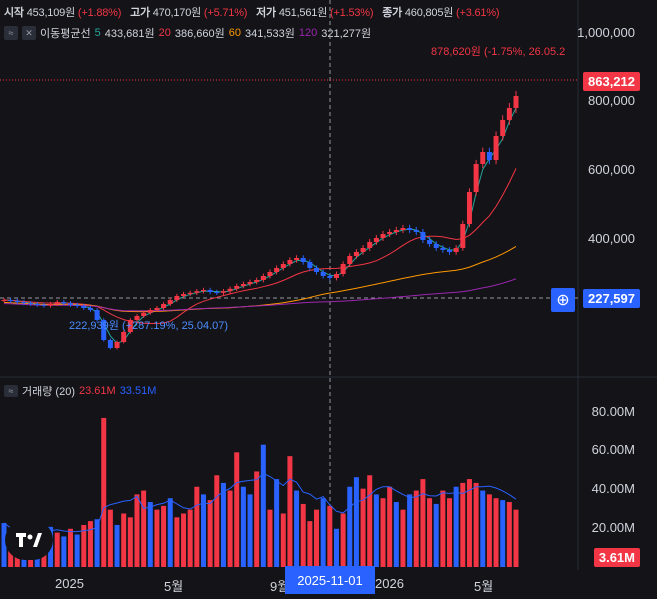 This screenshot has width=657, height=599. Describe the element at coordinates (611, 81) in the screenshot. I see `last-price-tag: 863,212` at that location.